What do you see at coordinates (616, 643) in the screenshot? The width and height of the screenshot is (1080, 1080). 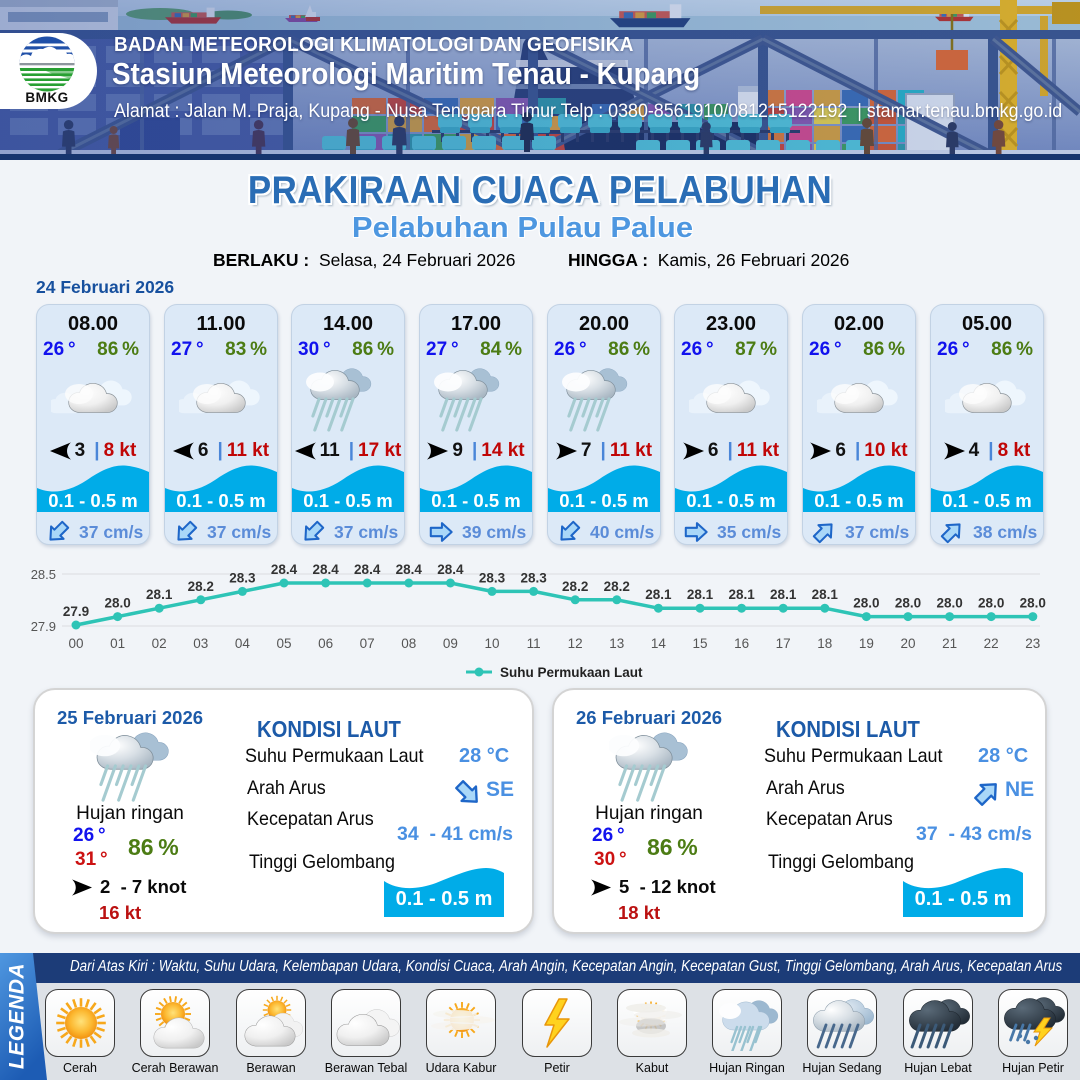 I see `svg-text: 13` at bounding box center [616, 643].